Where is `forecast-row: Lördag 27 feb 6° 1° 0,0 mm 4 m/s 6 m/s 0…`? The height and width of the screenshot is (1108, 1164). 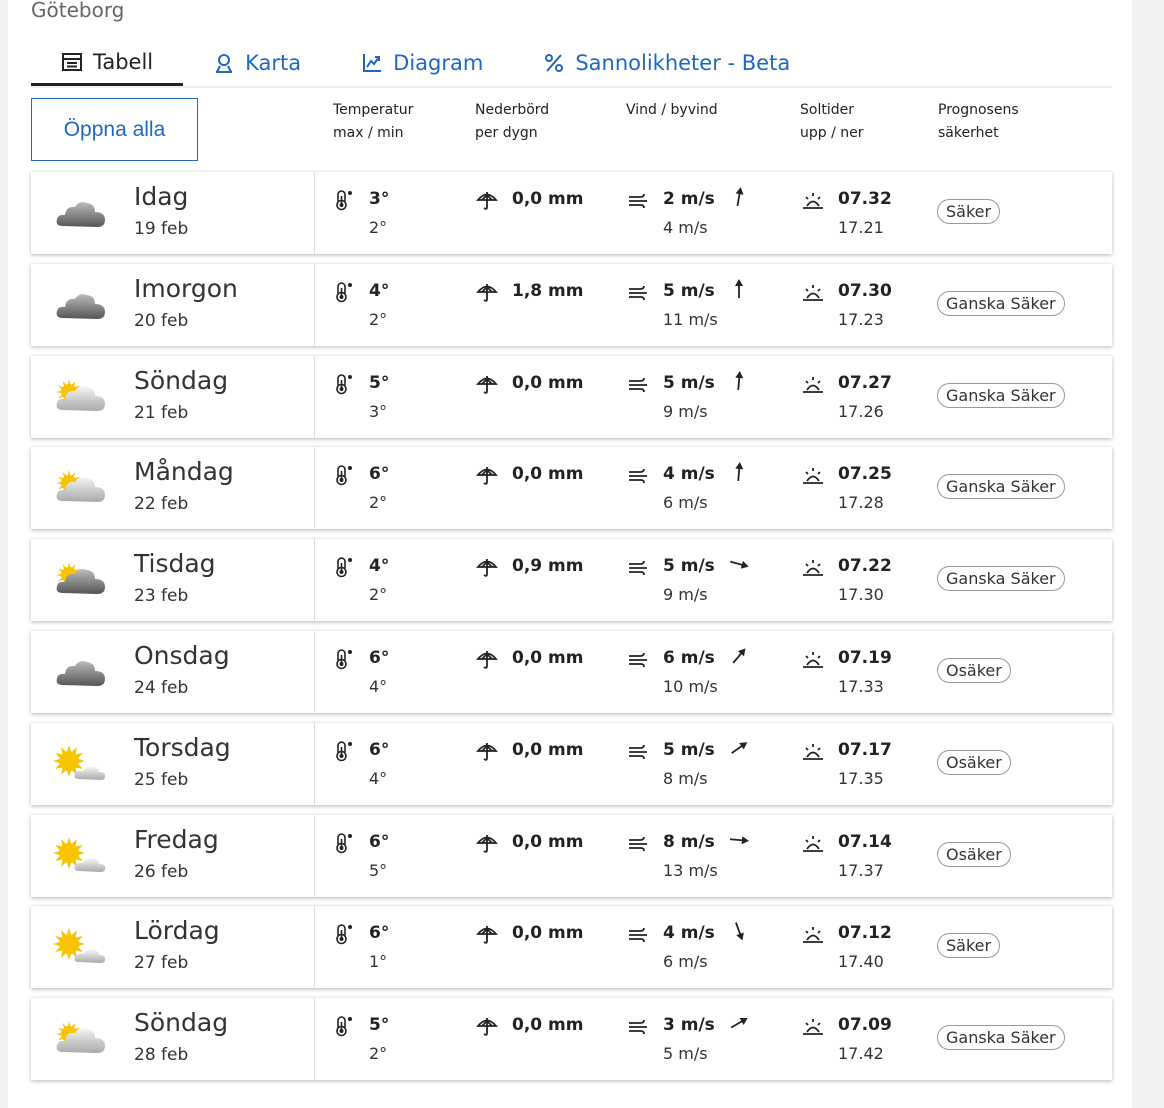 forecast-row: Lördag 27 feb 6° 1° 0,0 mm 4 m/s 6 m/s 0… is located at coordinates (571, 947).